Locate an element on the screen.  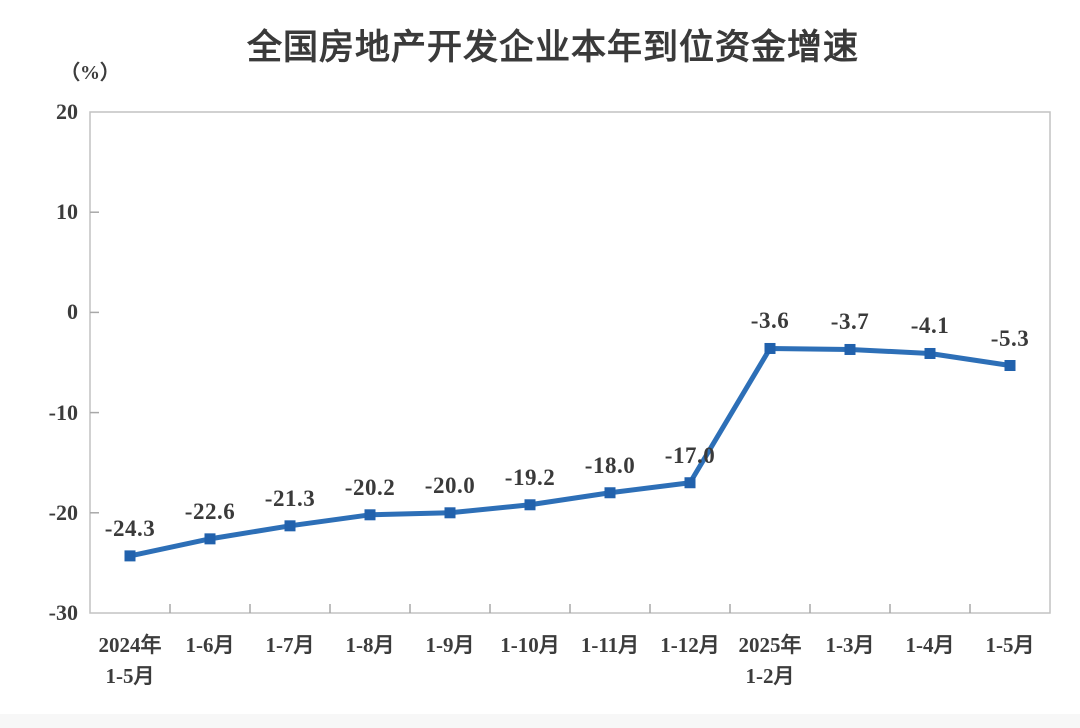
y-axis-tick-label: 10 is located at coordinates (67, 212).